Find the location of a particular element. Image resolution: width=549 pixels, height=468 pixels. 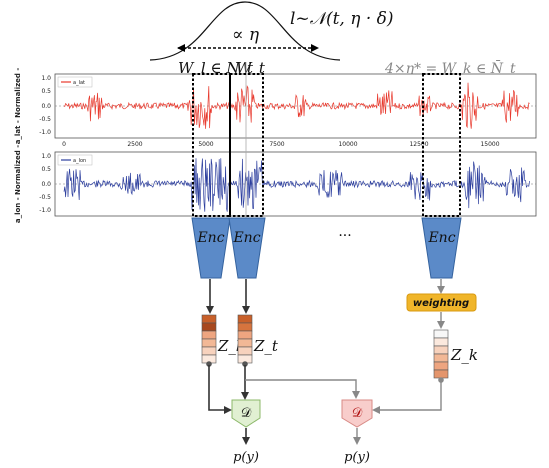

encoder-1-label: Enc is located at coordinates (210, 238).